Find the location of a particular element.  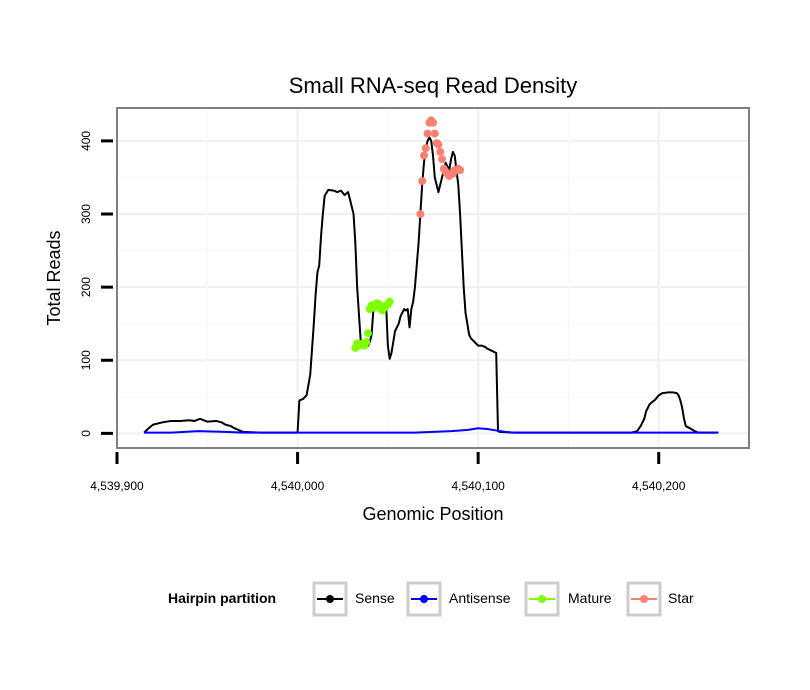

y-axis: 0 100 200 300 400 is located at coordinates (96, 284).